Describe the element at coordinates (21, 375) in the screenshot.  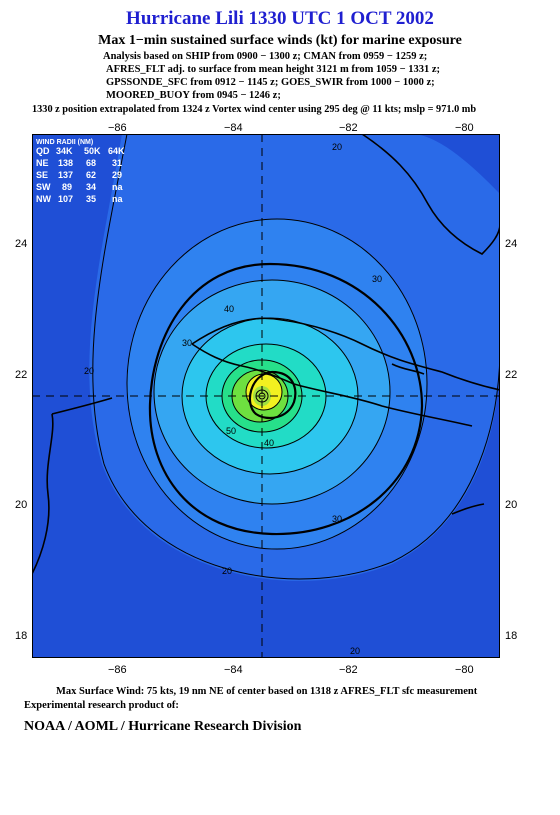
I see `lat-tick-left-22: 22` at that location.